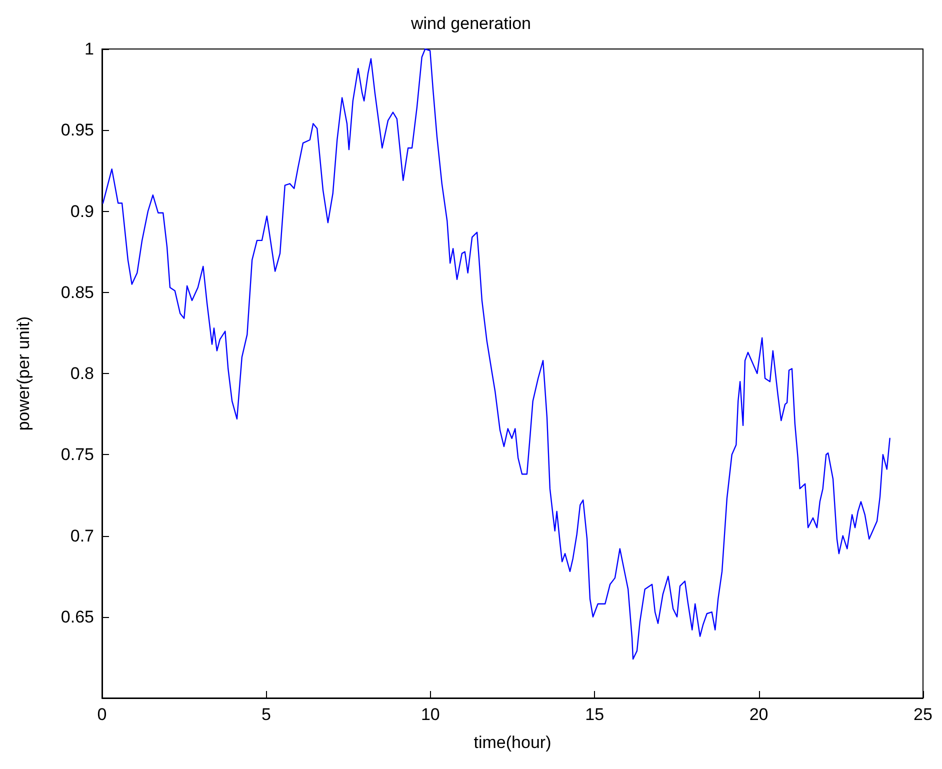 This screenshot has height=769, width=942. What do you see at coordinates (82, 211) in the screenshot?
I see `y-tick-label: 0.9` at bounding box center [82, 211].